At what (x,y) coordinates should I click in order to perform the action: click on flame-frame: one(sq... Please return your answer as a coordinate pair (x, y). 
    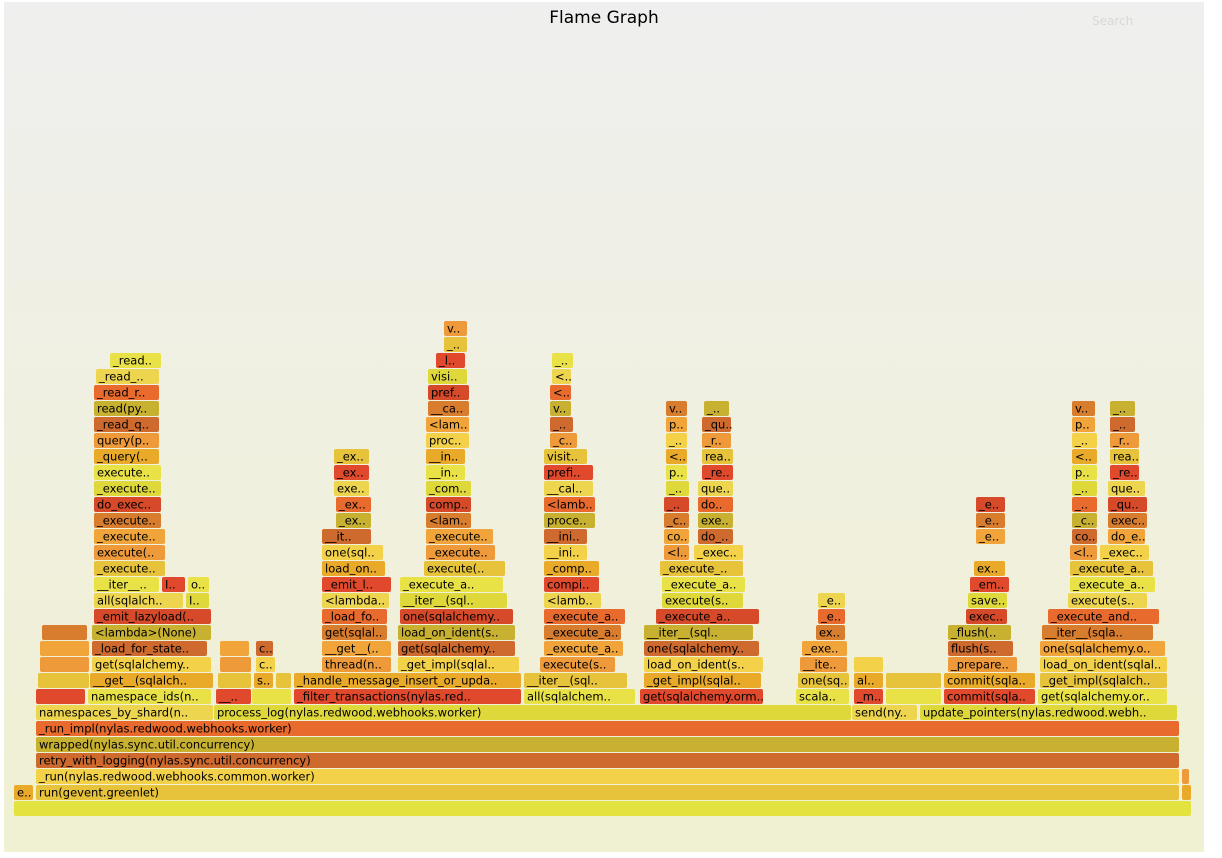
    Looking at the image, I should click on (823, 680).